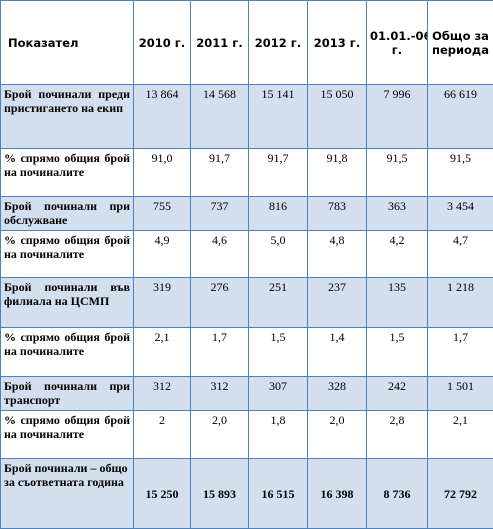 The height and width of the screenshot is (529, 493). Describe the element at coordinates (397, 435) in the screenshot. I see `cell-value: 2,8` at that location.